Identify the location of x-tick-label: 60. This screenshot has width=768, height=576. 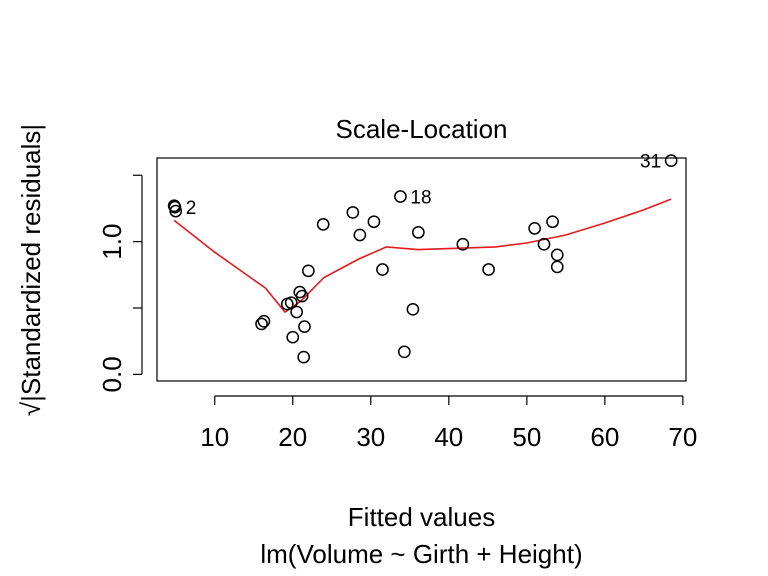
(604, 437).